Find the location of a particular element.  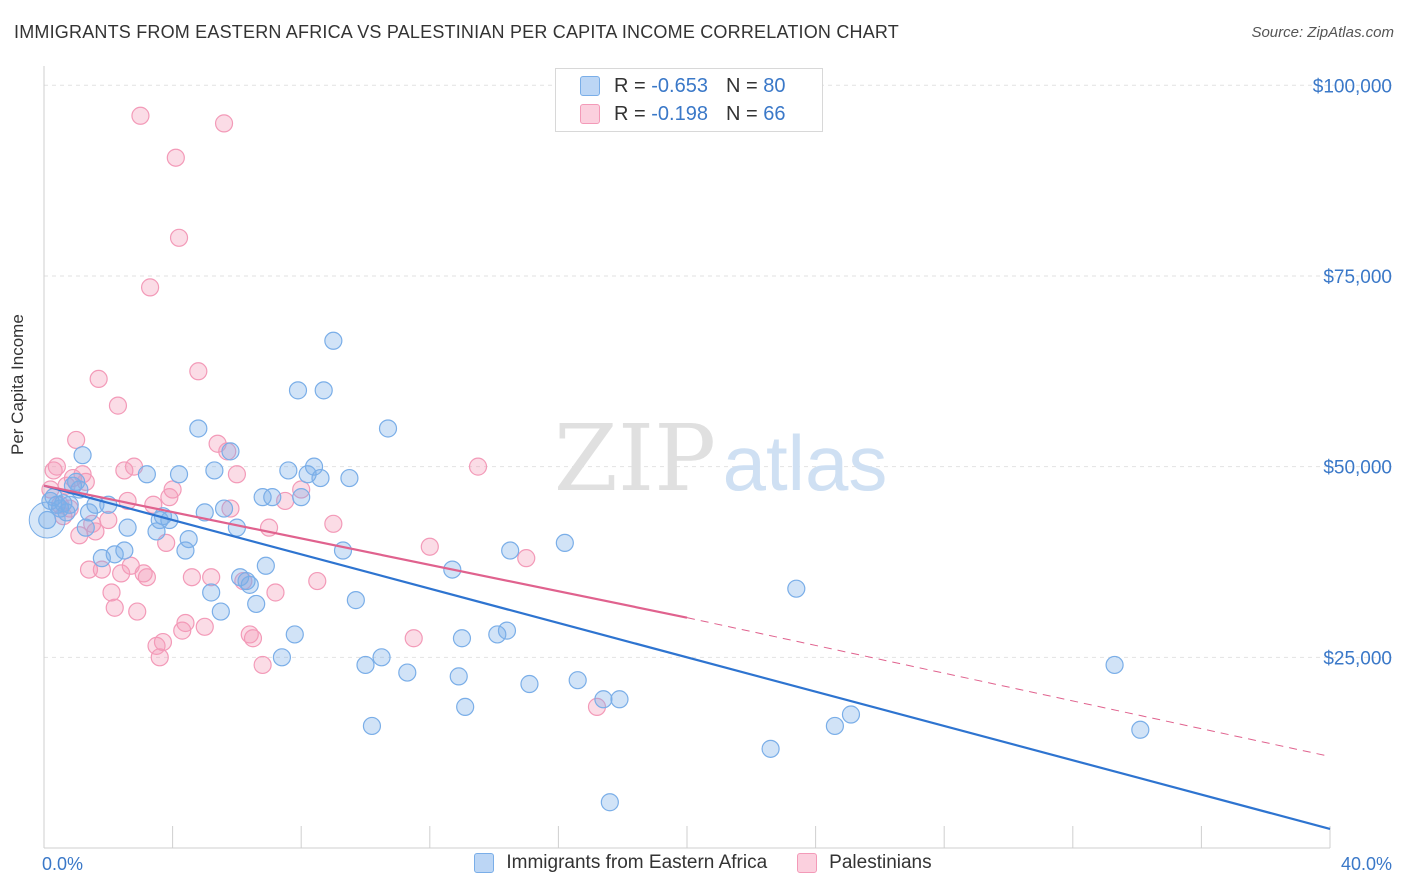

y-tick-label: $50,000 is located at coordinates (1357, 468).